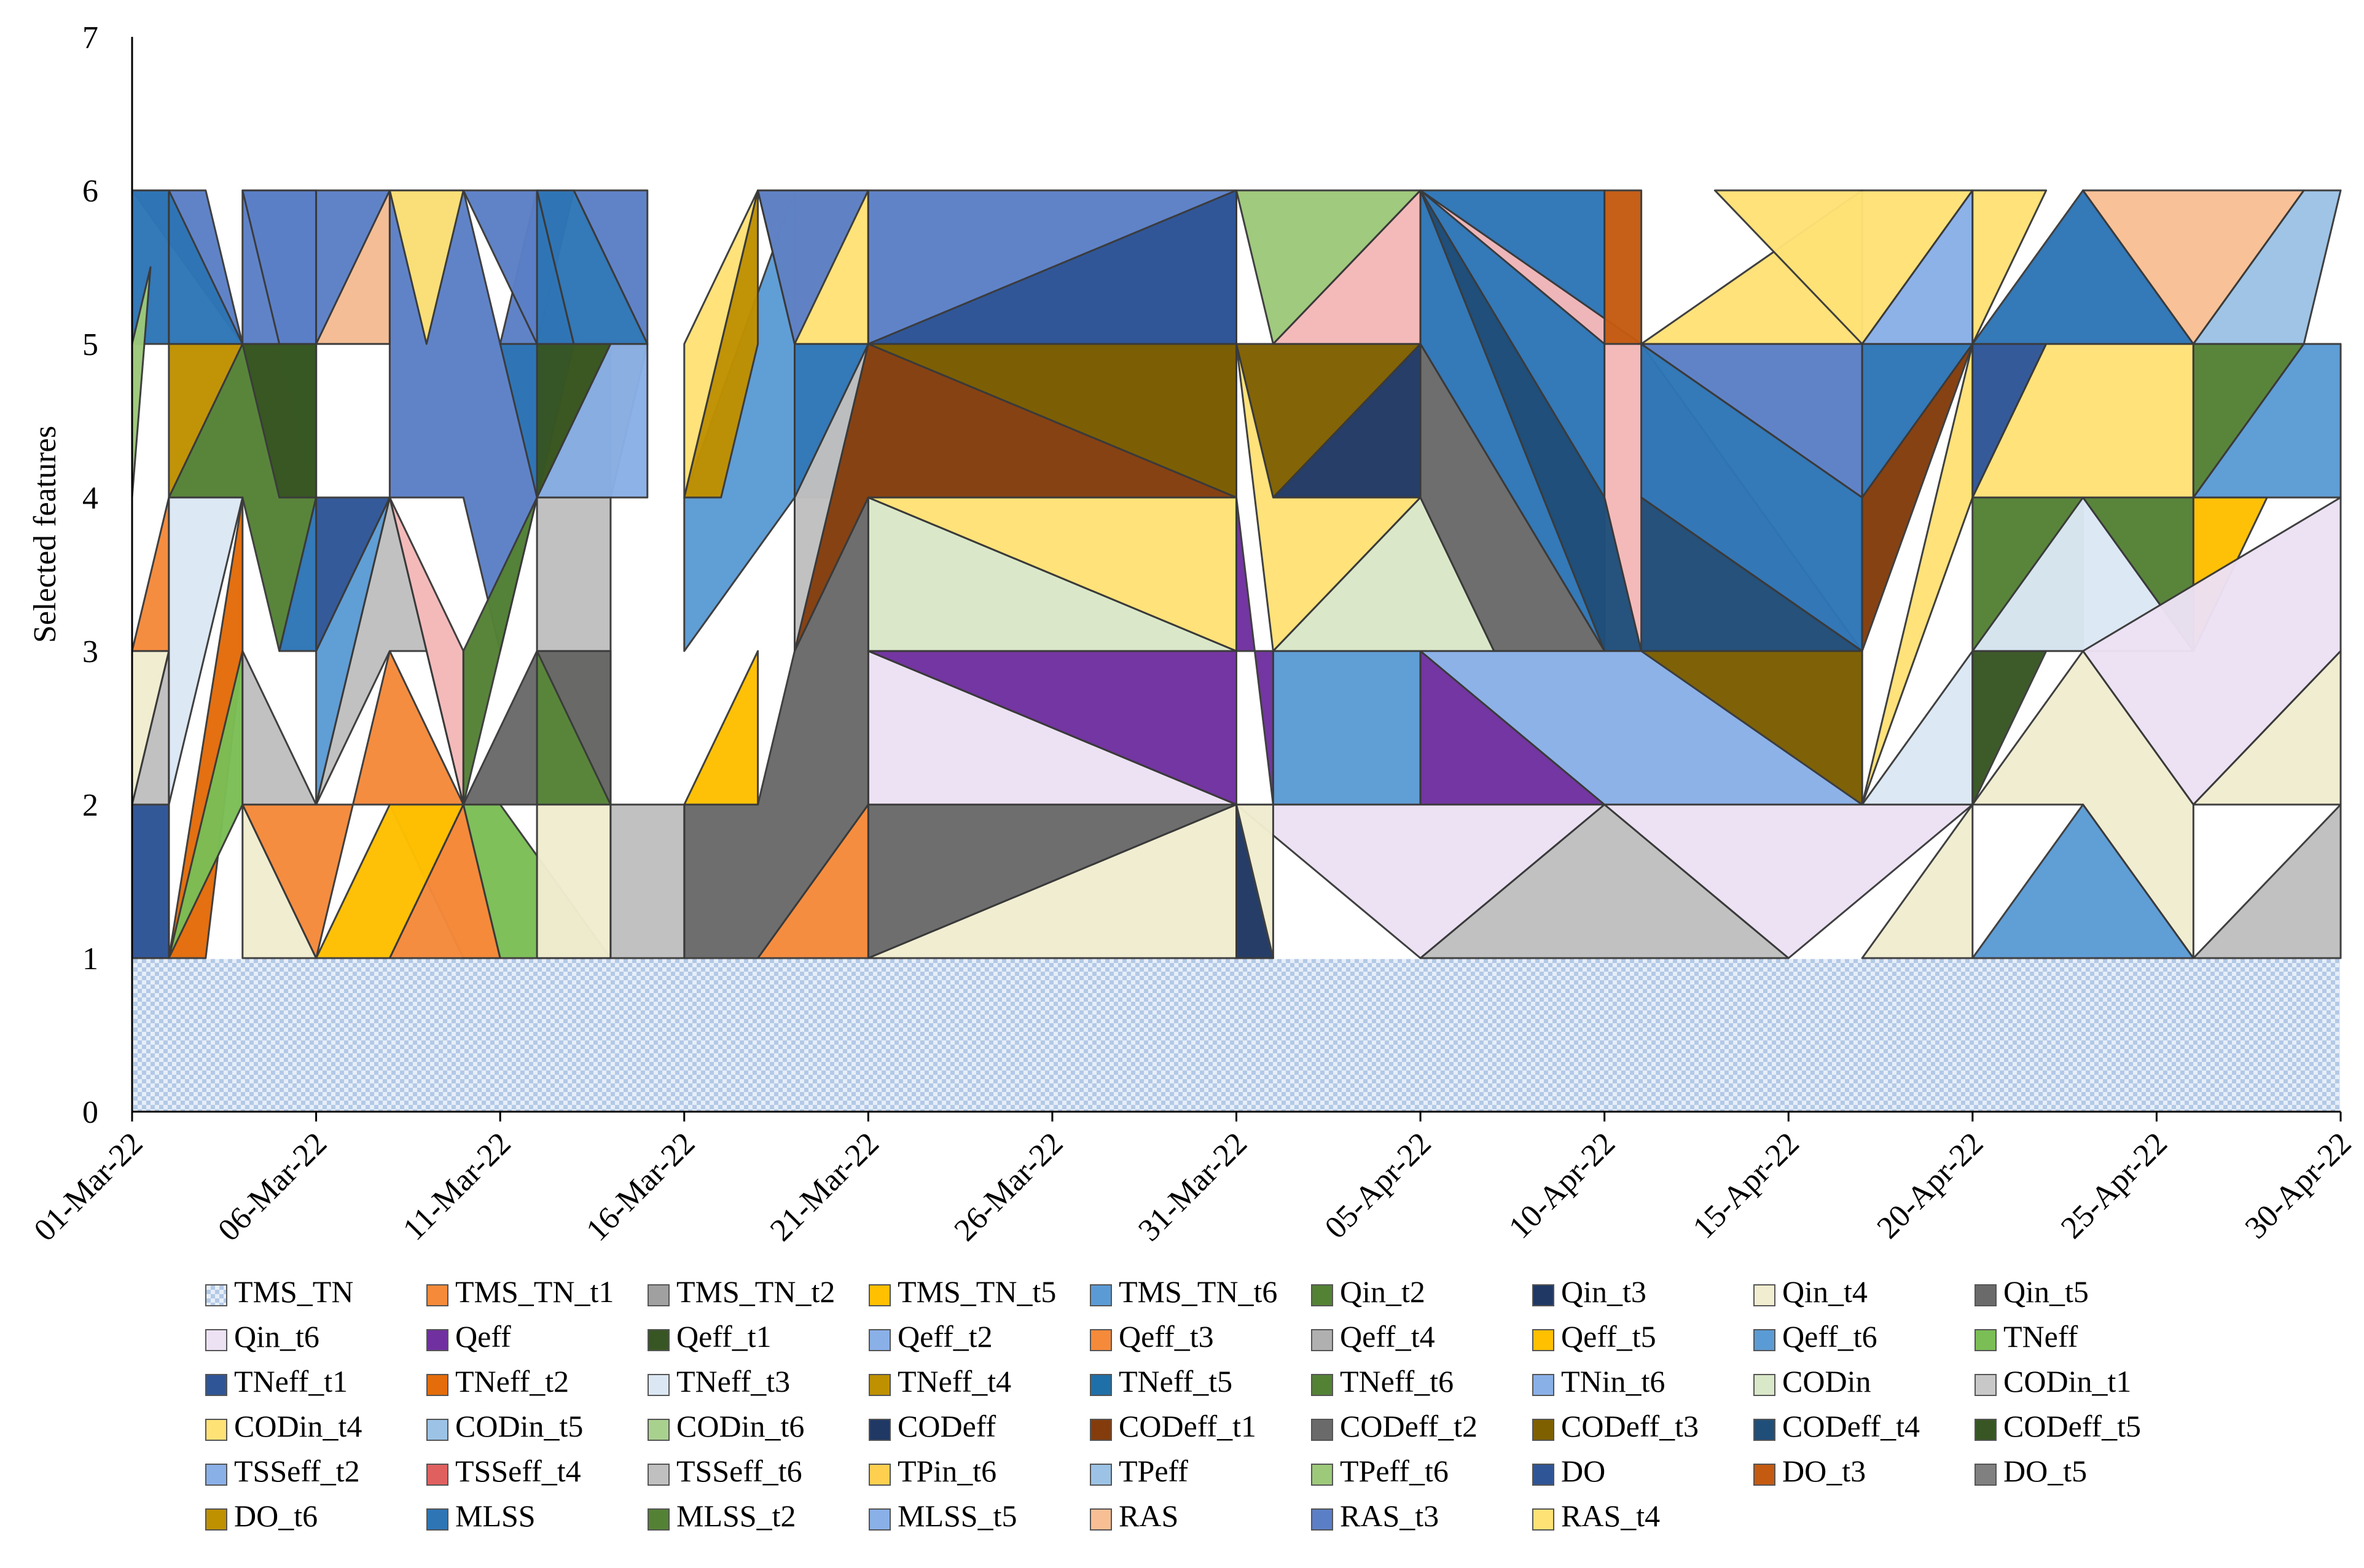 This screenshot has width=2364, height=1568. What do you see at coordinates (1603, 1291) in the screenshot?
I see `legend-label: Qin_t3` at bounding box center [1603, 1291].